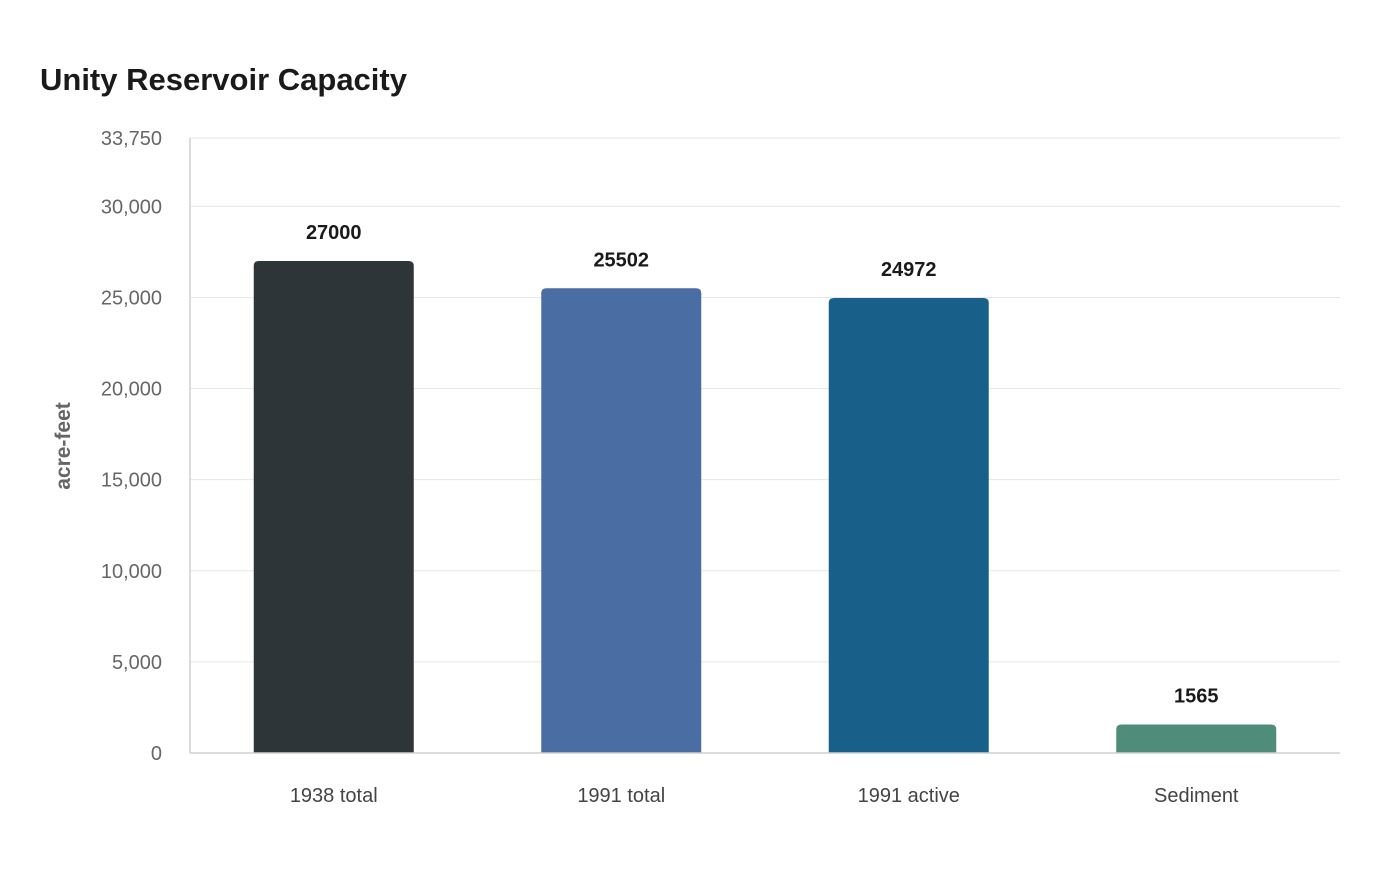 This screenshot has height=880, width=1400. What do you see at coordinates (1196, 696) in the screenshot?
I see `bar-value-label: 1565` at bounding box center [1196, 696].